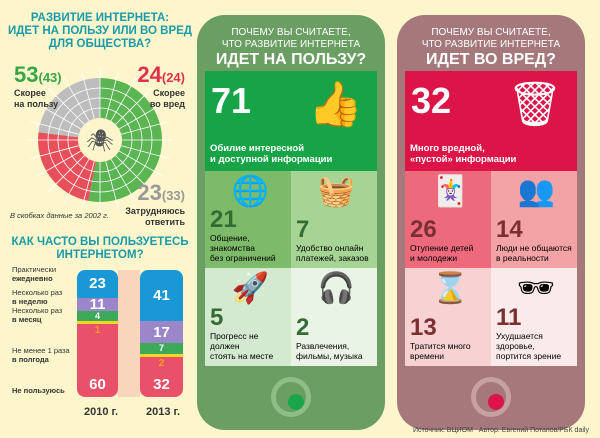  What do you see at coordinates (336, 288) in the screenshot?
I see `headphones-player-icon: 🎧` at bounding box center [336, 288].